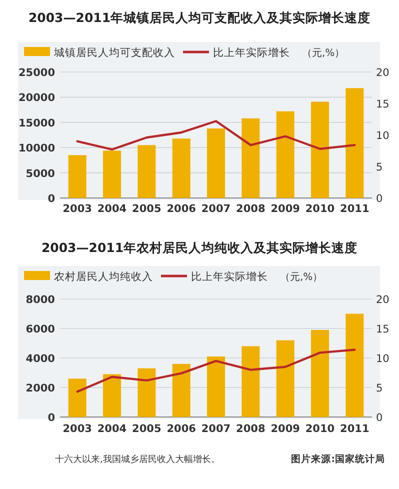 The height and width of the screenshot is (489, 399). I want to click on chart-title: 2003—2011年农村居民人均纯收入及其实际增长速度, so click(199, 247).